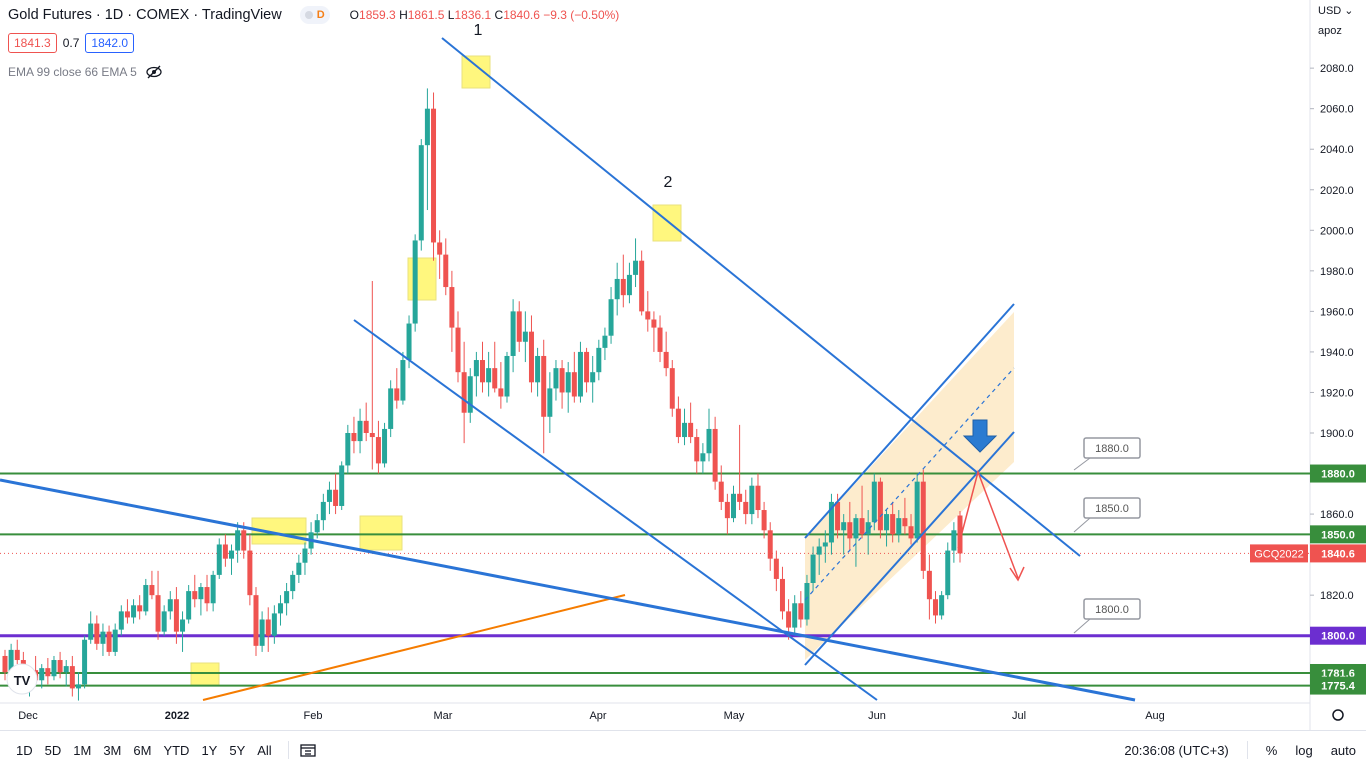 The image size is (1366, 769). I want to click on tf-button: 1D, so click(24, 750).